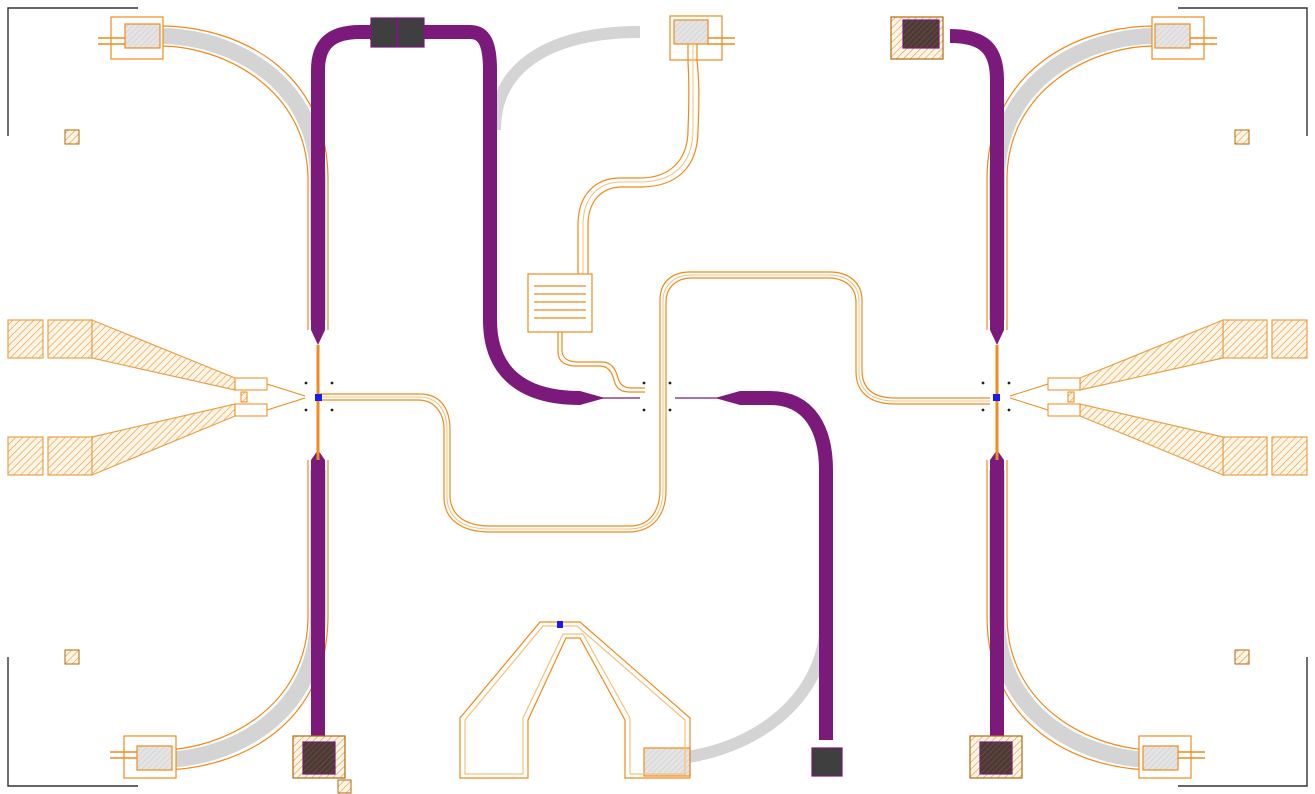 This screenshot has height=794, width=1315. What do you see at coordinates (242, 174) in the screenshot?
I see `gray-arc-top-left` at bounding box center [242, 174].